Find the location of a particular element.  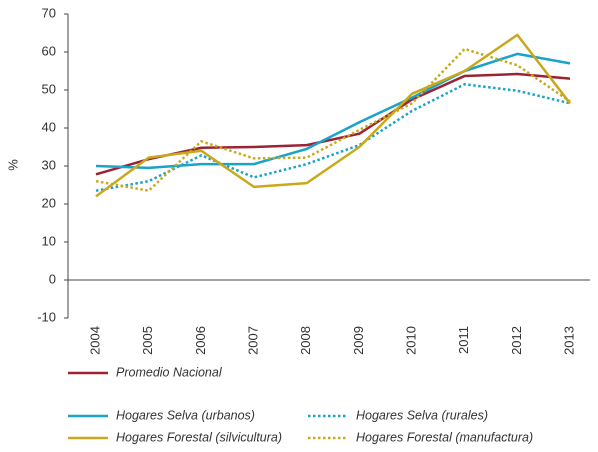

x-tick-label: 2009 is located at coordinates (358, 340).